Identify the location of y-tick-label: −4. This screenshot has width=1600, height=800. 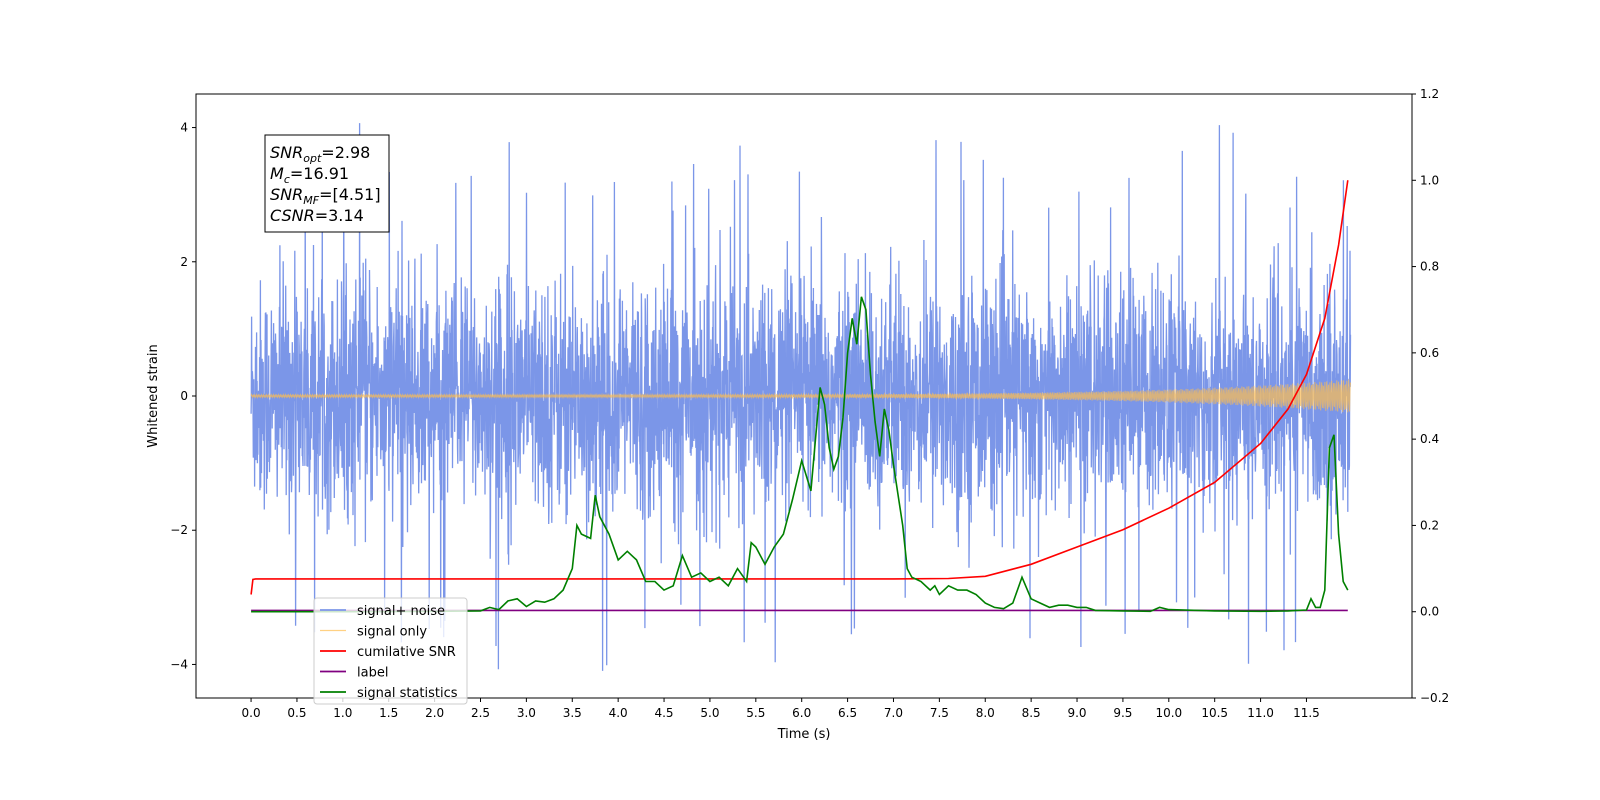
(179, 664).